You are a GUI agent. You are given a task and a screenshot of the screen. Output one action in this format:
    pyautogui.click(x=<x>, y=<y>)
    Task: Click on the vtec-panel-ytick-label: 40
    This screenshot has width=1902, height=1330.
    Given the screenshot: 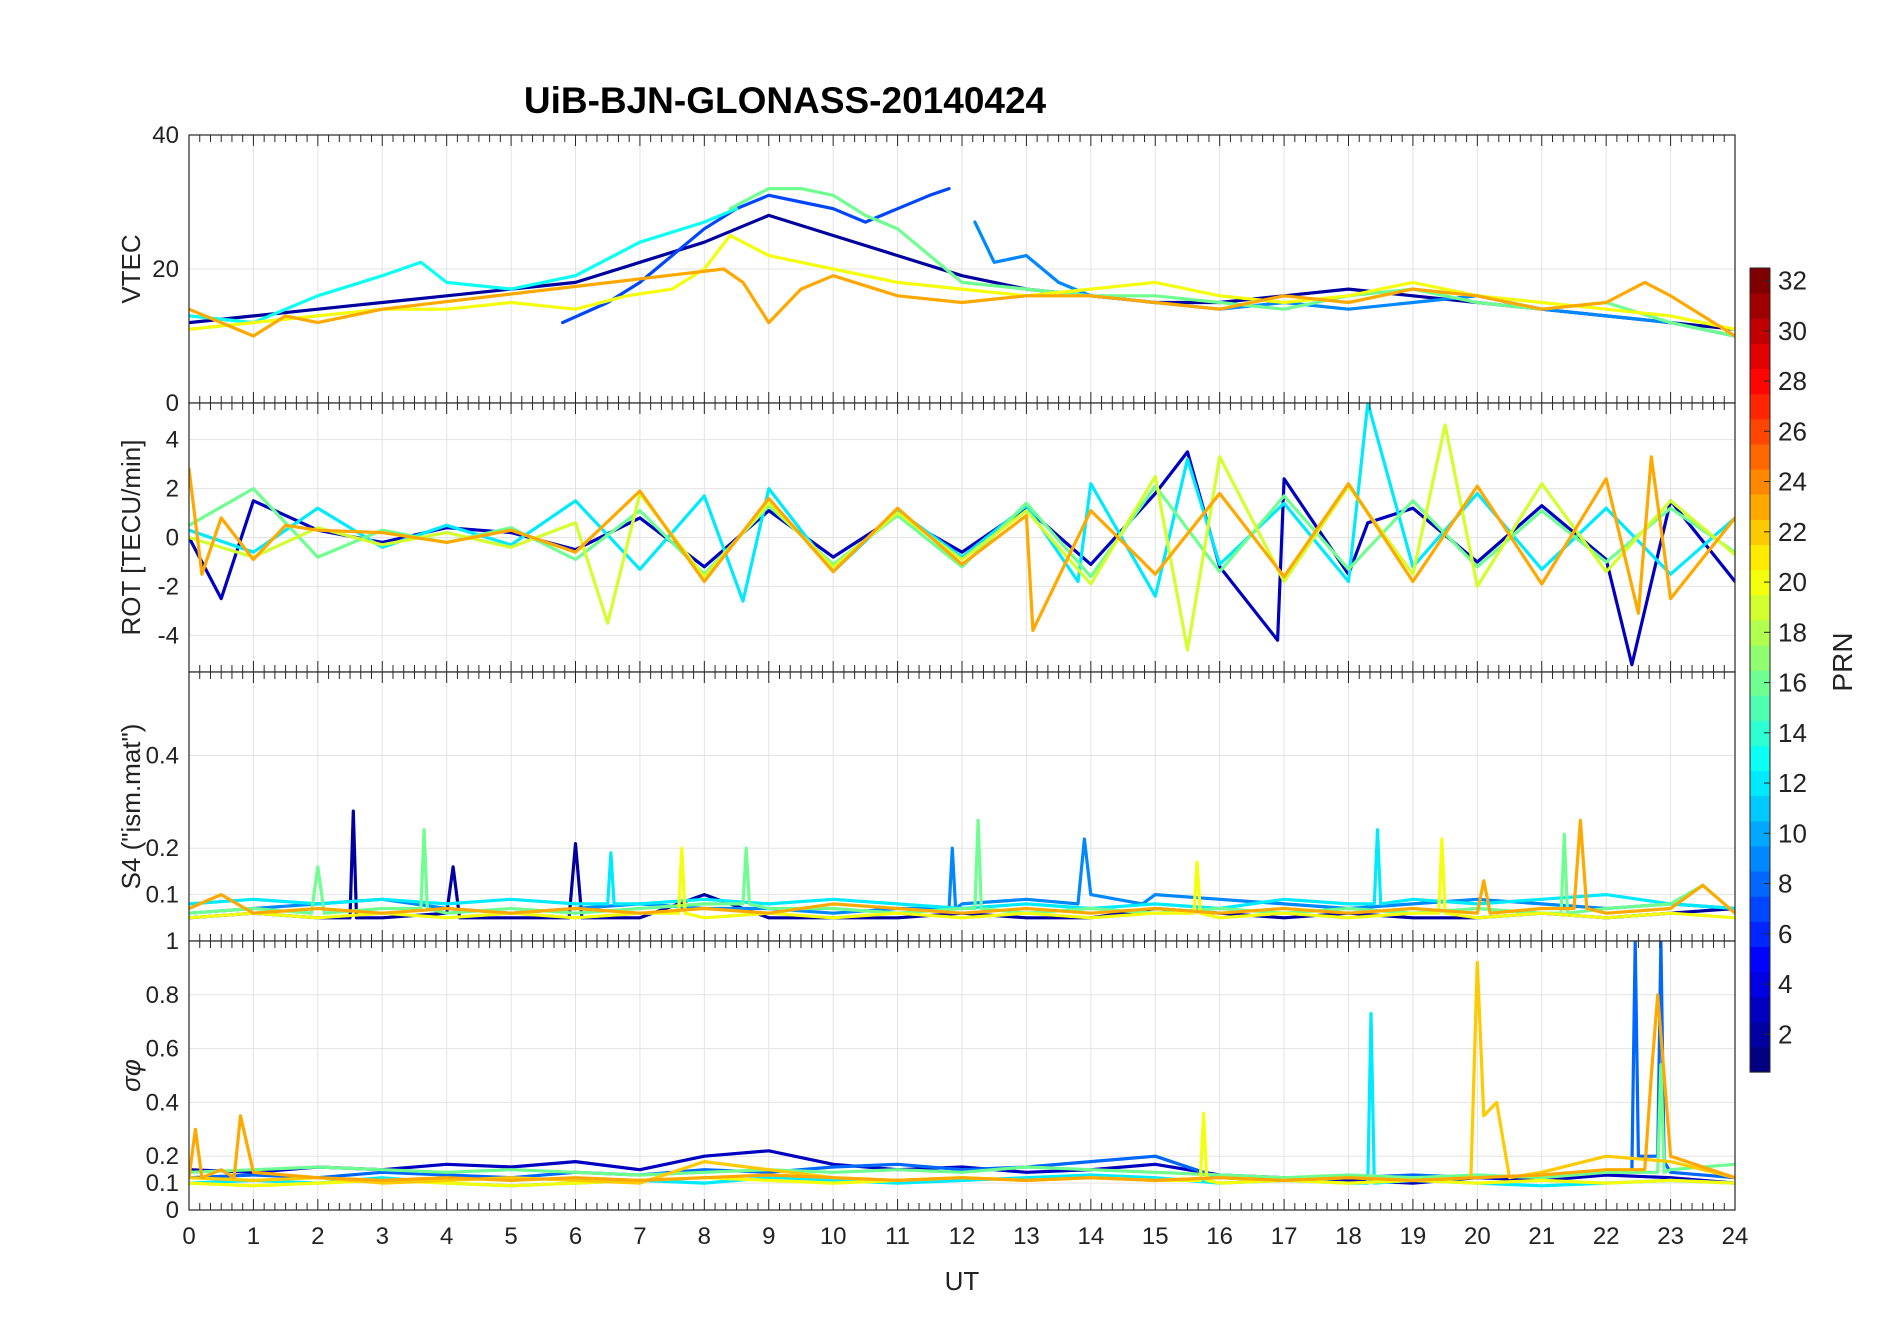 What is the action you would take?
    pyautogui.click(x=165, y=135)
    